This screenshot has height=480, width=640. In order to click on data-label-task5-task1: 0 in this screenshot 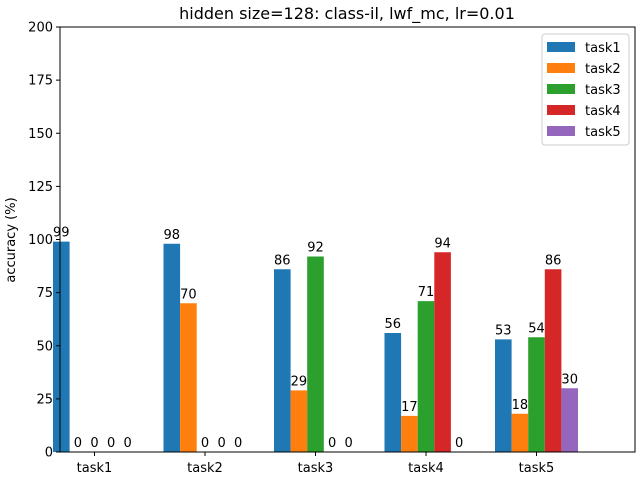, I will do `click(128, 443)`.